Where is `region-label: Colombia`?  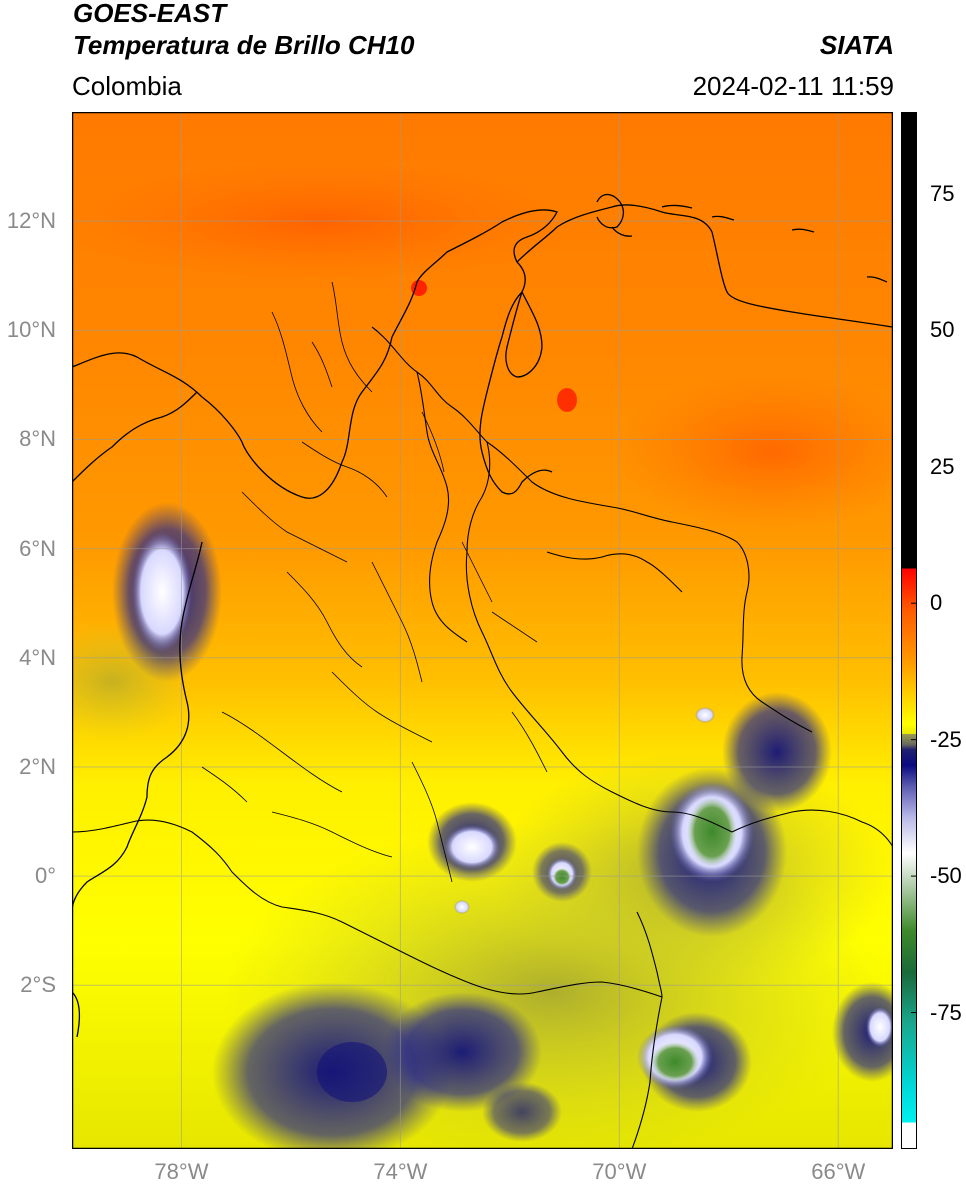 region-label: Colombia is located at coordinates (127, 86).